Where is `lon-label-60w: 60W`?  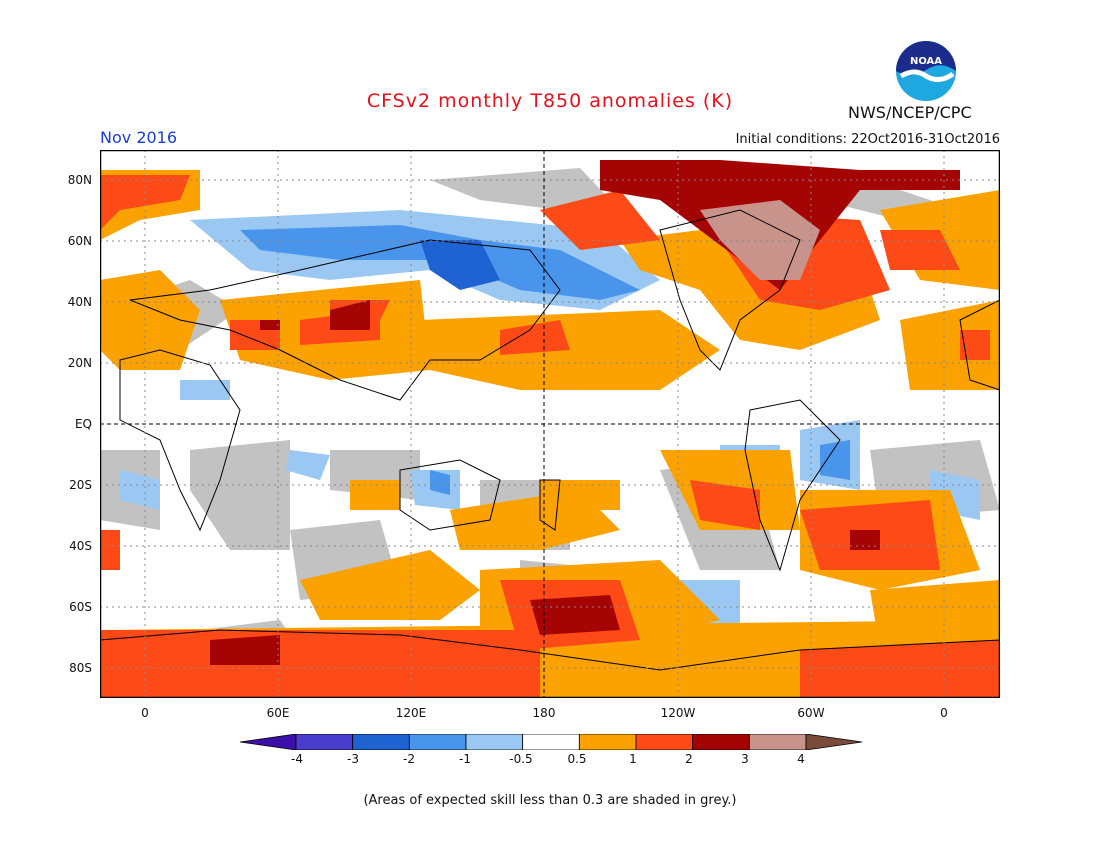 lon-label-60w: 60W is located at coordinates (811, 713).